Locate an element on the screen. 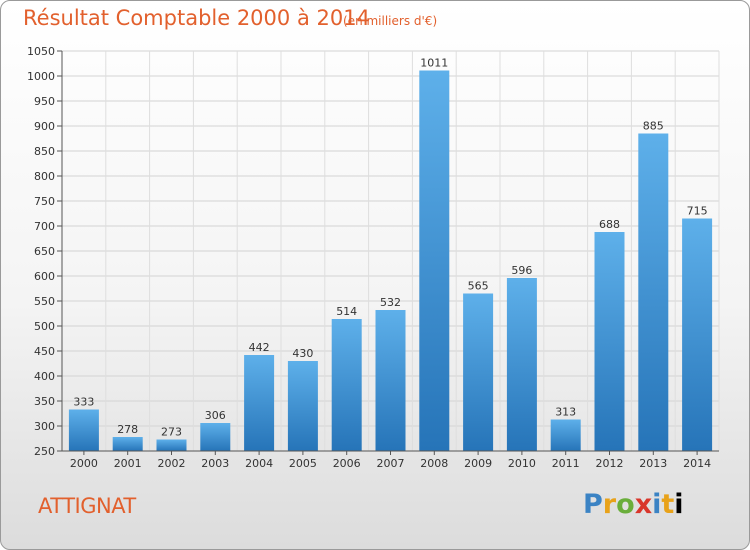 Image resolution: width=750 pixels, height=550 pixels. proxiti-logo: Proxiti is located at coordinates (633, 504).